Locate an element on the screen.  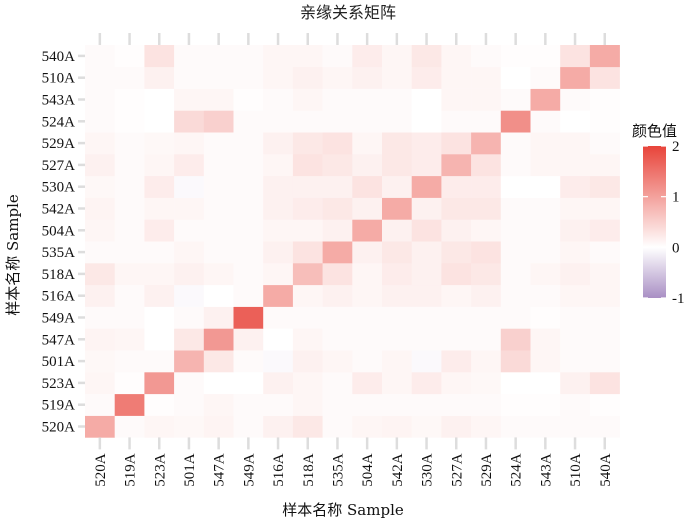
heatmap-cell-529A-524A is located at coordinates (515, 143).